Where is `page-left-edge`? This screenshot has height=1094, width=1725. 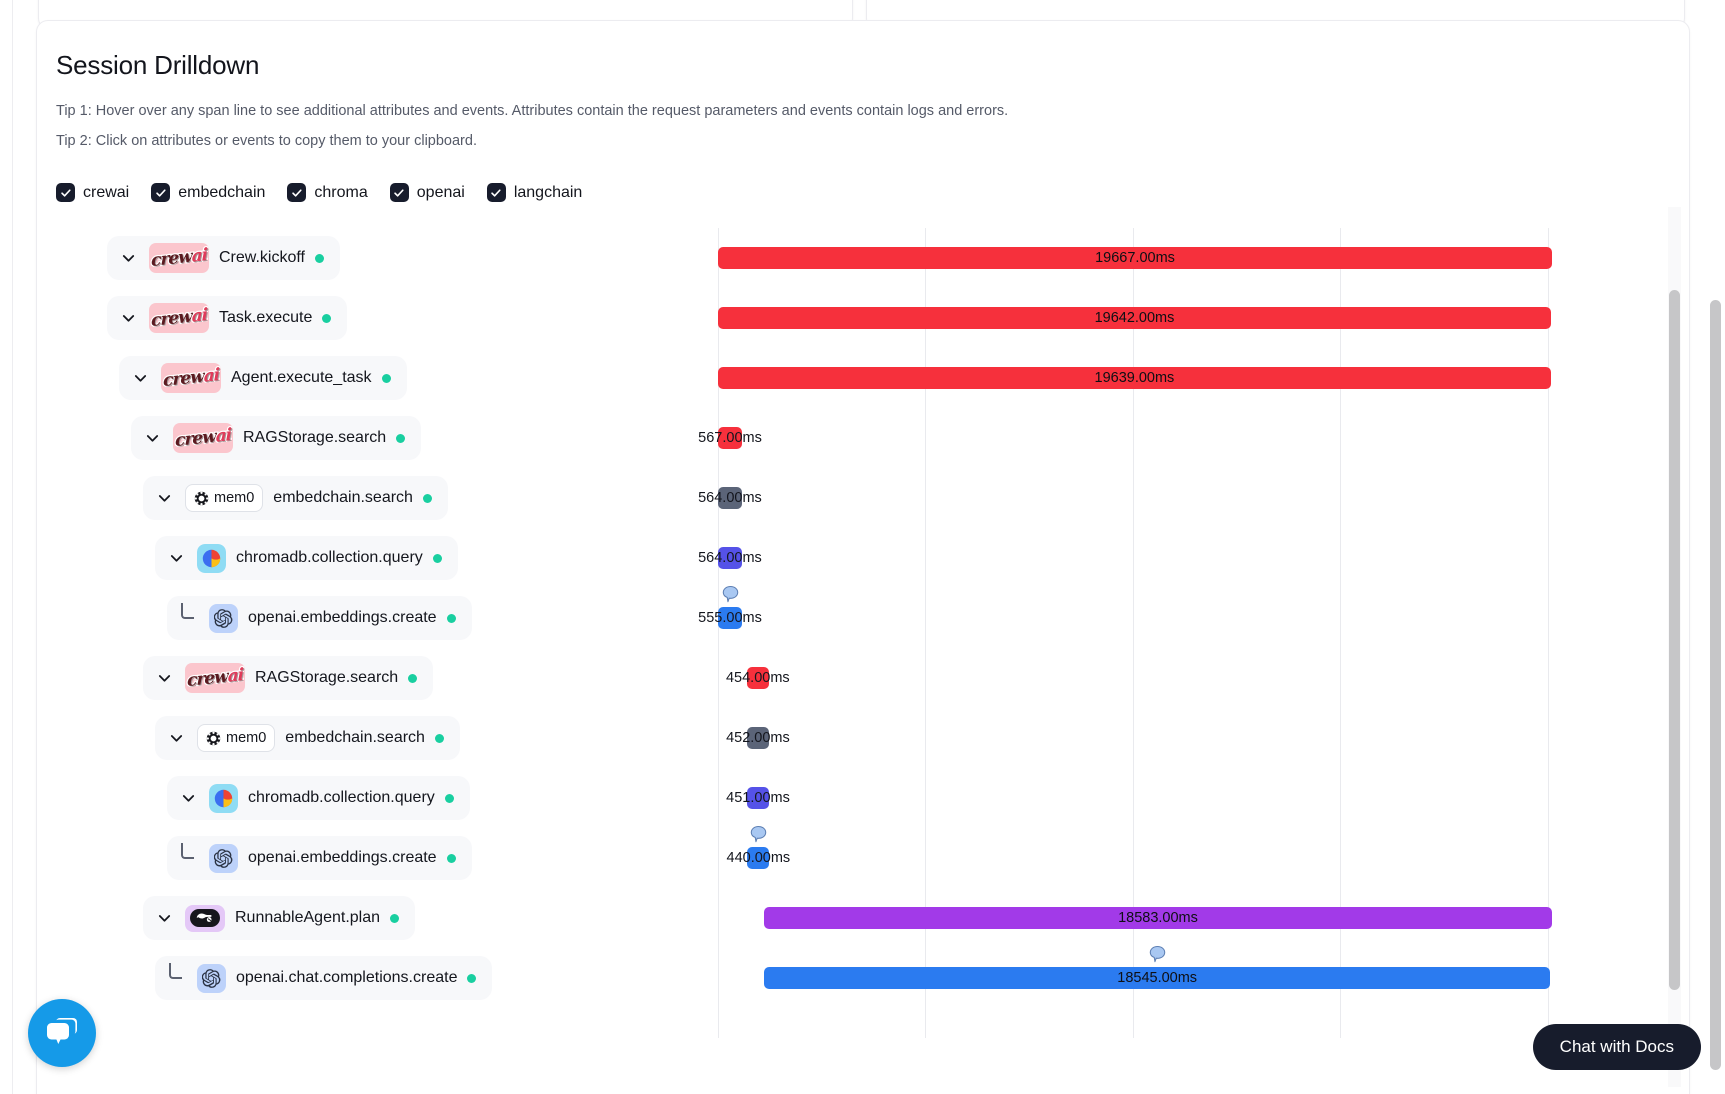
page-left-edge is located at coordinates (6, 547).